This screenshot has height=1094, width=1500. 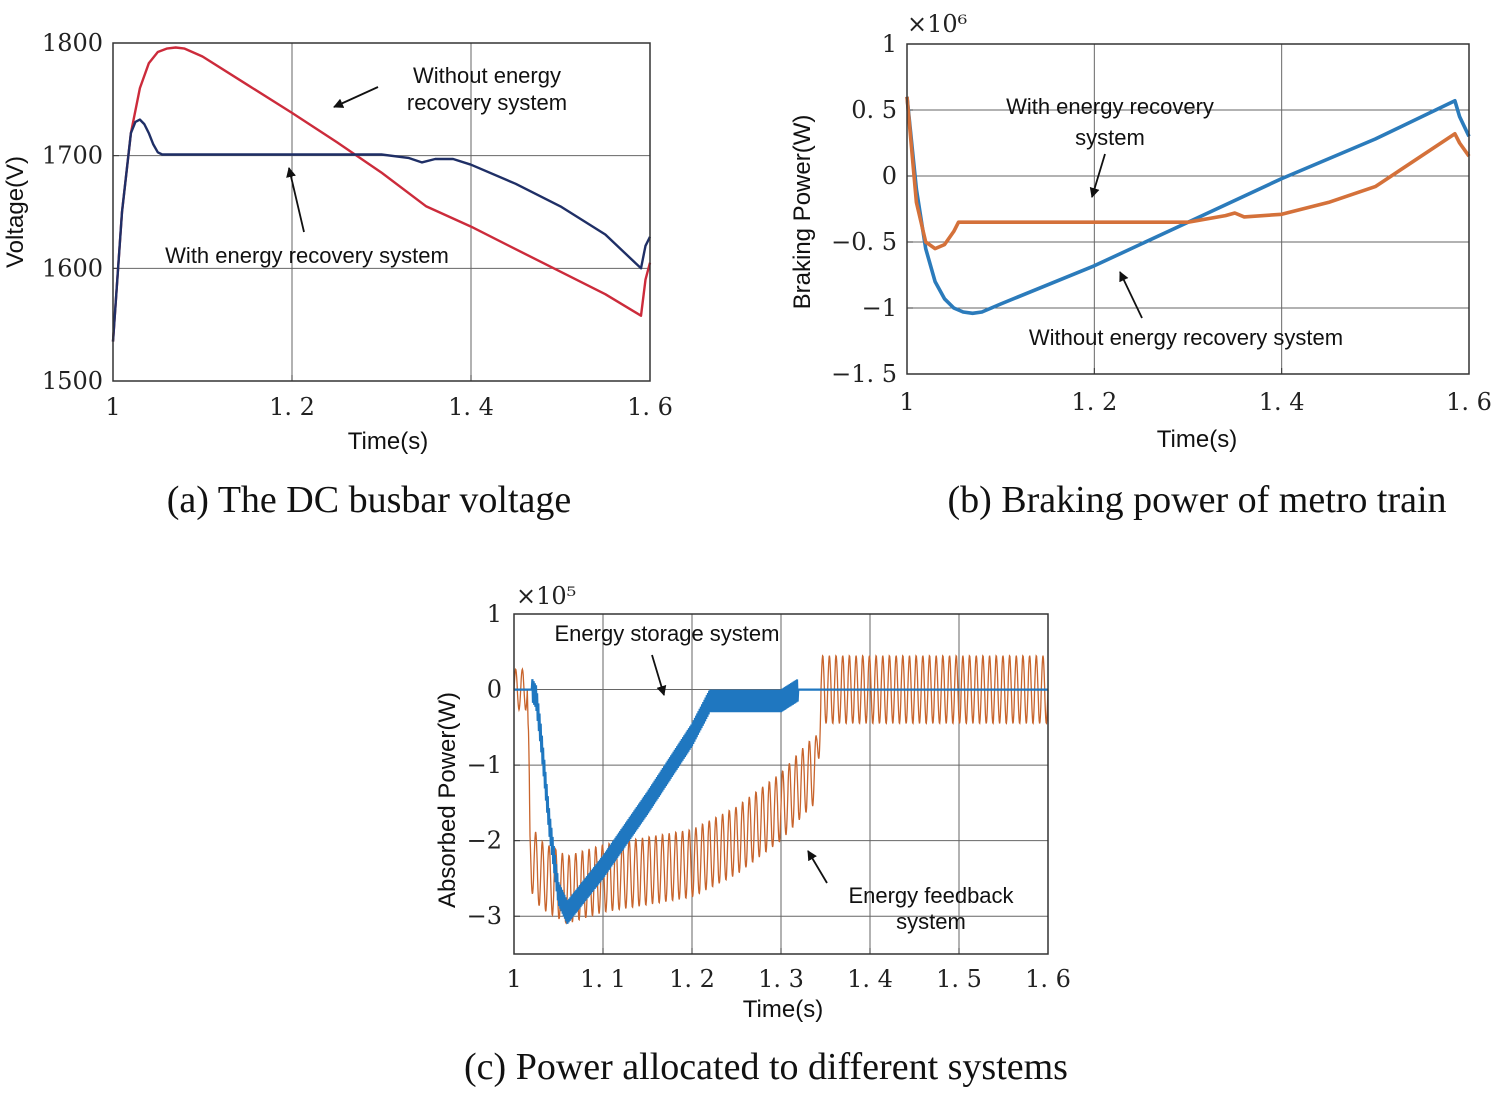 I want to click on chart-b-caption: (b) Braking power of metro train, so click(x=1196, y=500).